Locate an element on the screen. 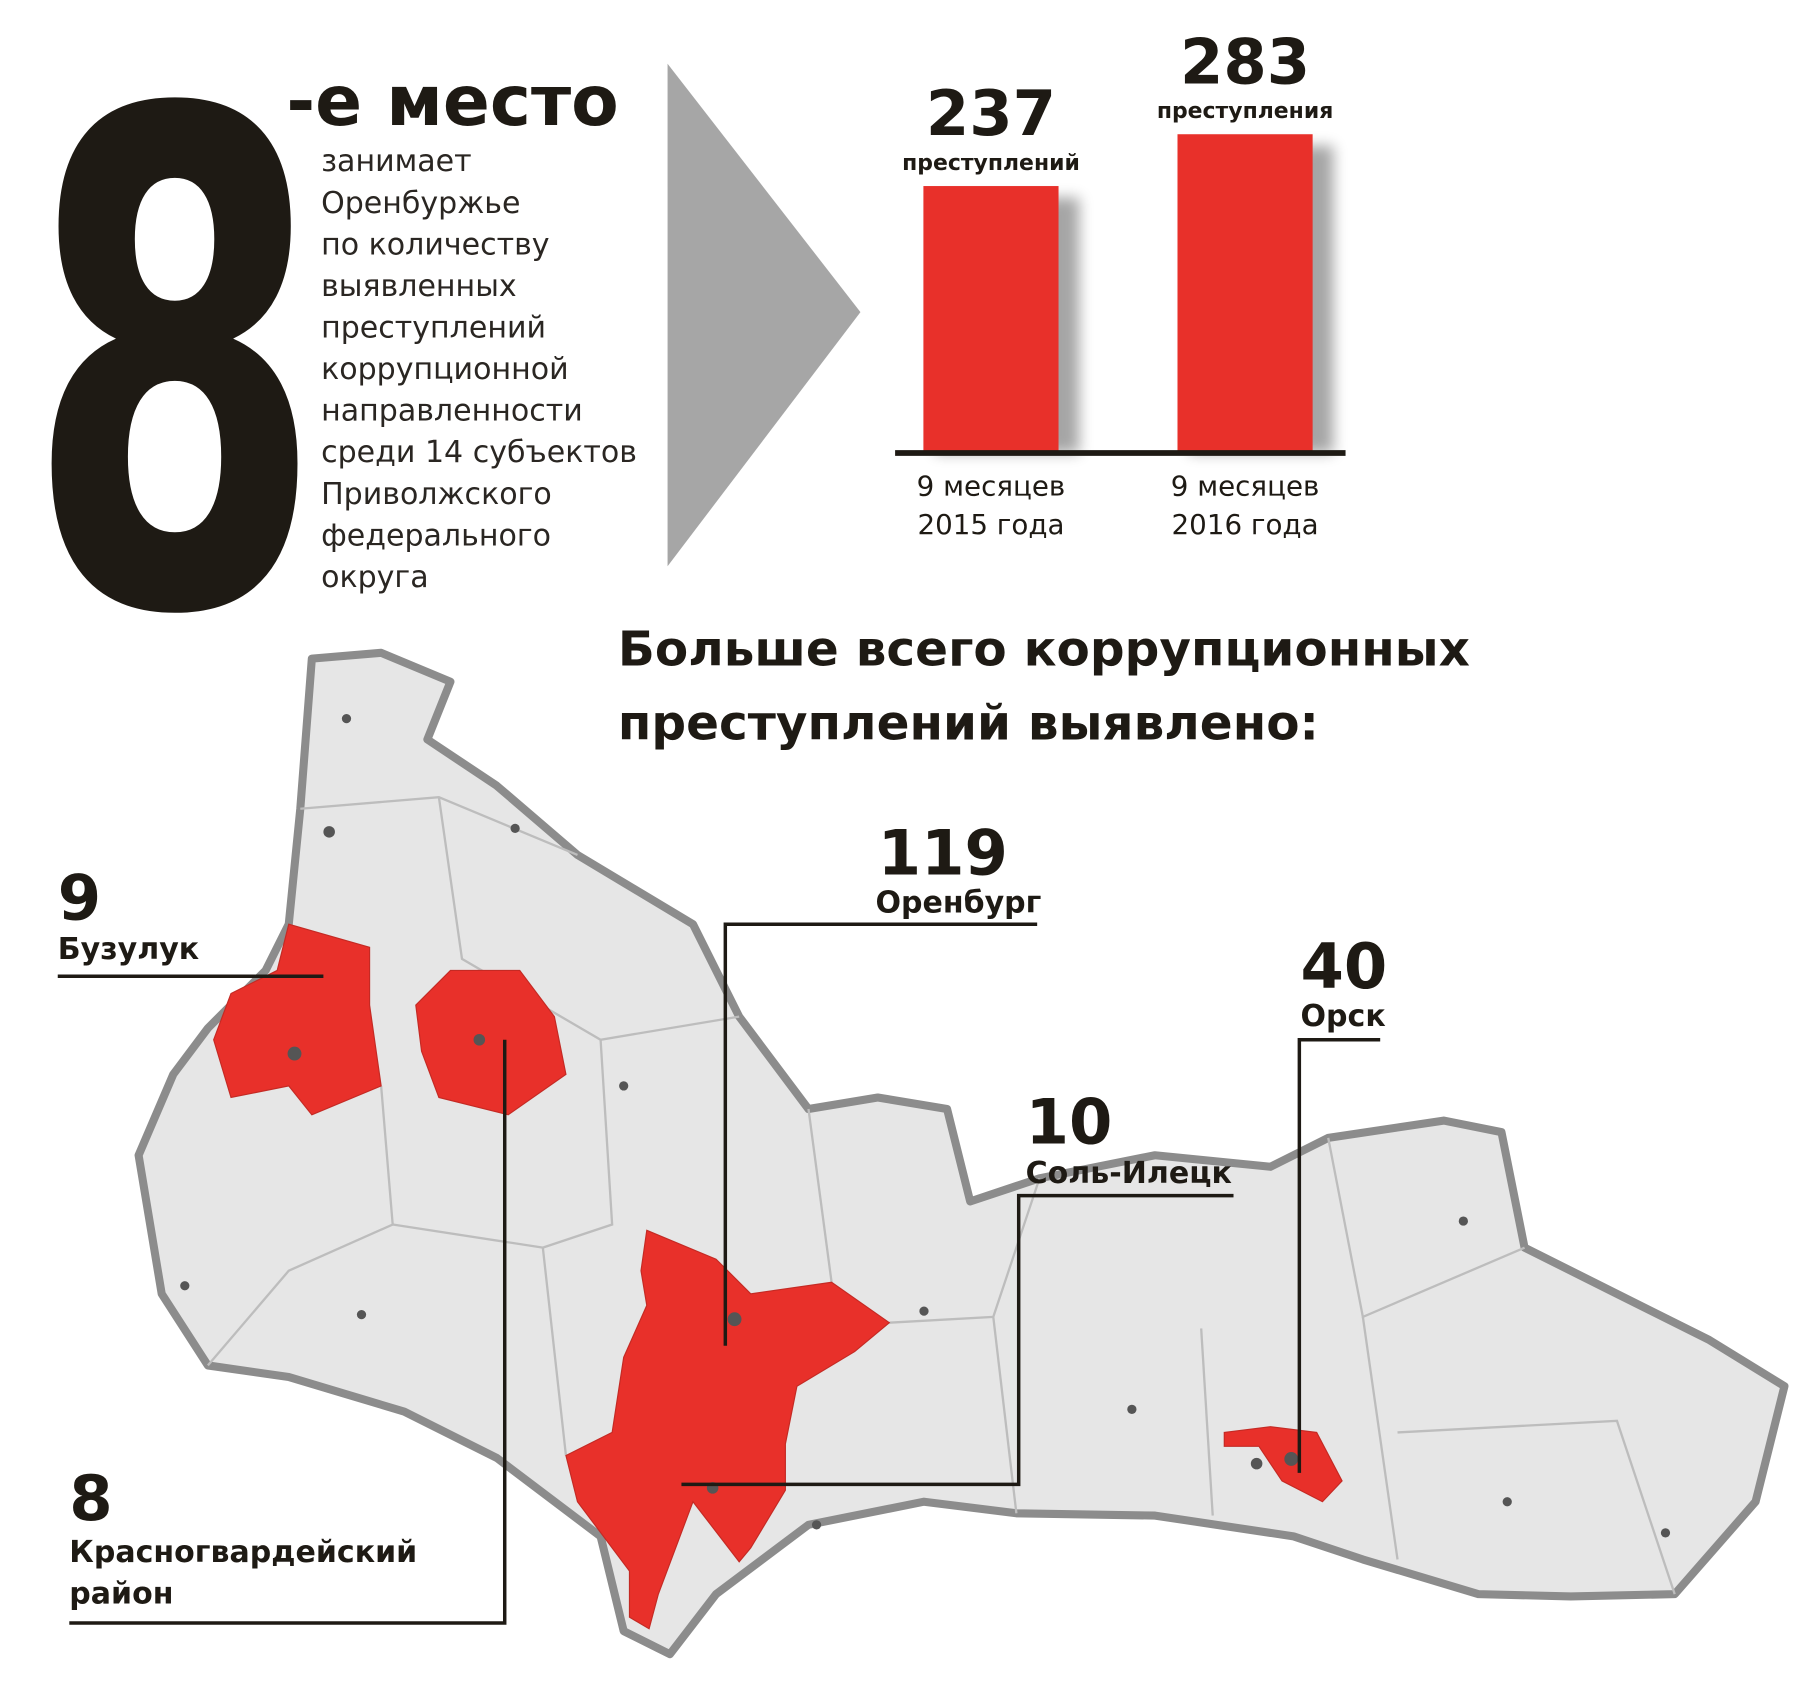 Image resolution: width=1811 pixels, height=1681 pixels. district-name: Соль-Илецк is located at coordinates (1128, 1174).